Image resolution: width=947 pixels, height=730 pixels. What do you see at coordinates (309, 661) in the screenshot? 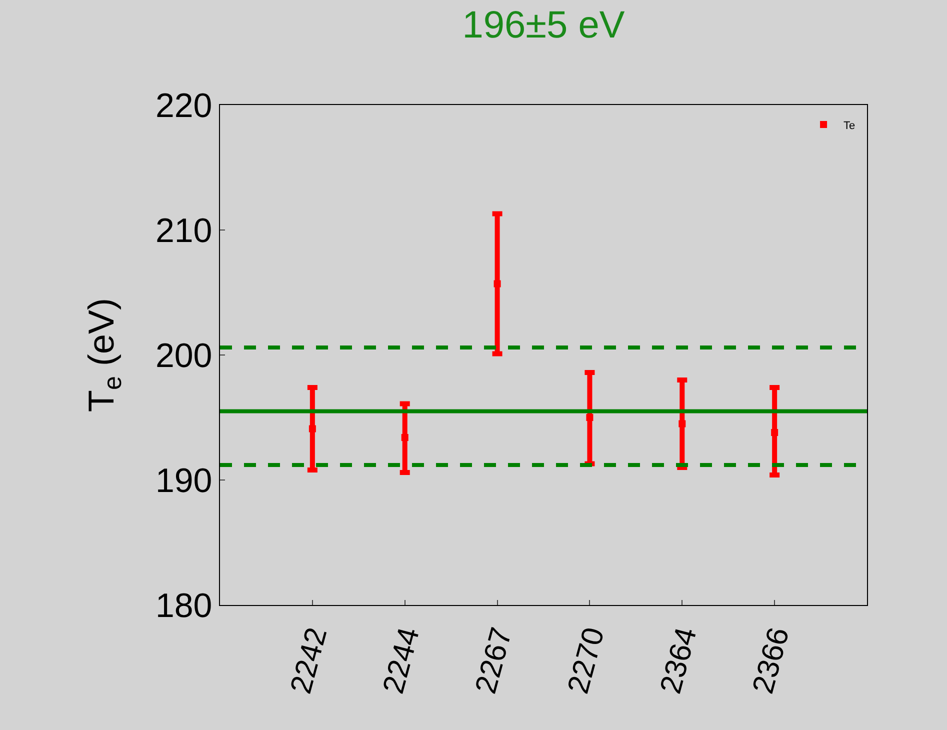
I see `x-tick-label: 2242` at bounding box center [309, 661].